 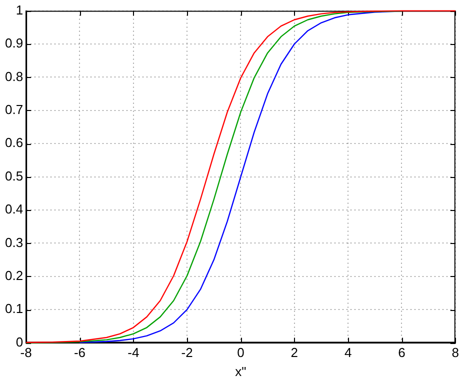 What do you see at coordinates (14, 308) in the screenshot?
I see `y-tick-label: 0.1` at bounding box center [14, 308].